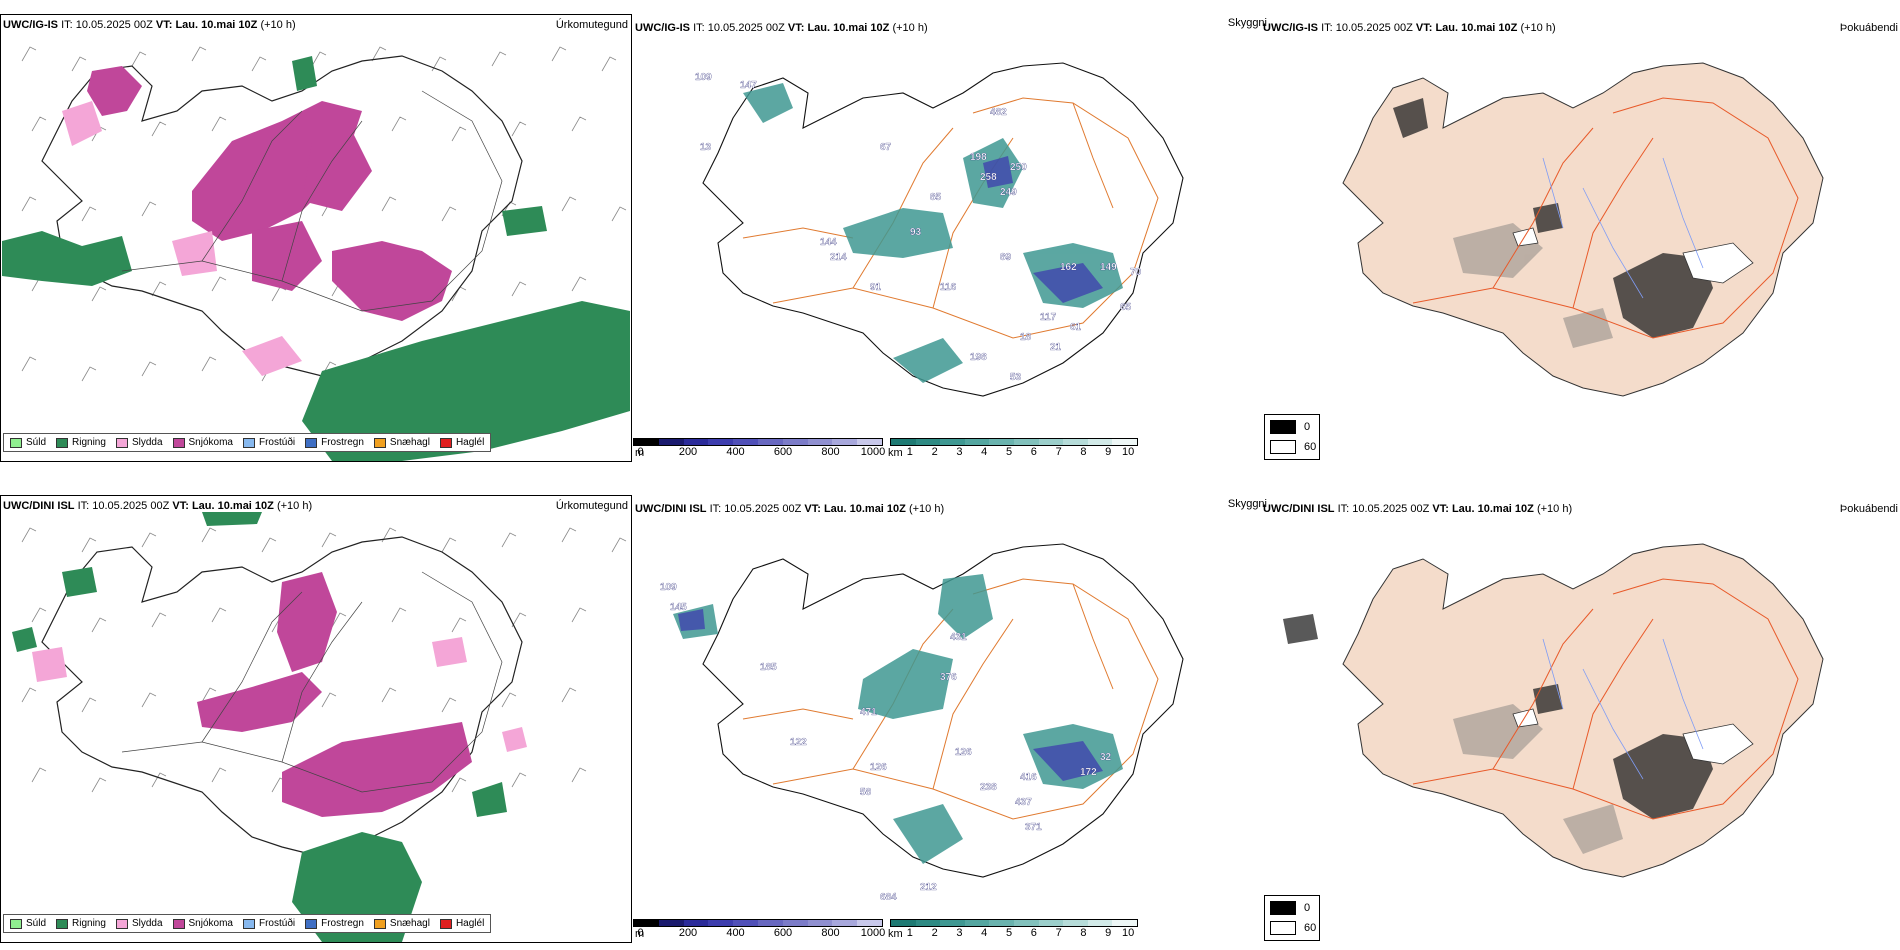 Image resolution: width=1900 pixels, height=950 pixels. What do you see at coordinates (864, 509) in the screenshot?
I see `vt-value: Lau. 10.mai 10Z` at bounding box center [864, 509].